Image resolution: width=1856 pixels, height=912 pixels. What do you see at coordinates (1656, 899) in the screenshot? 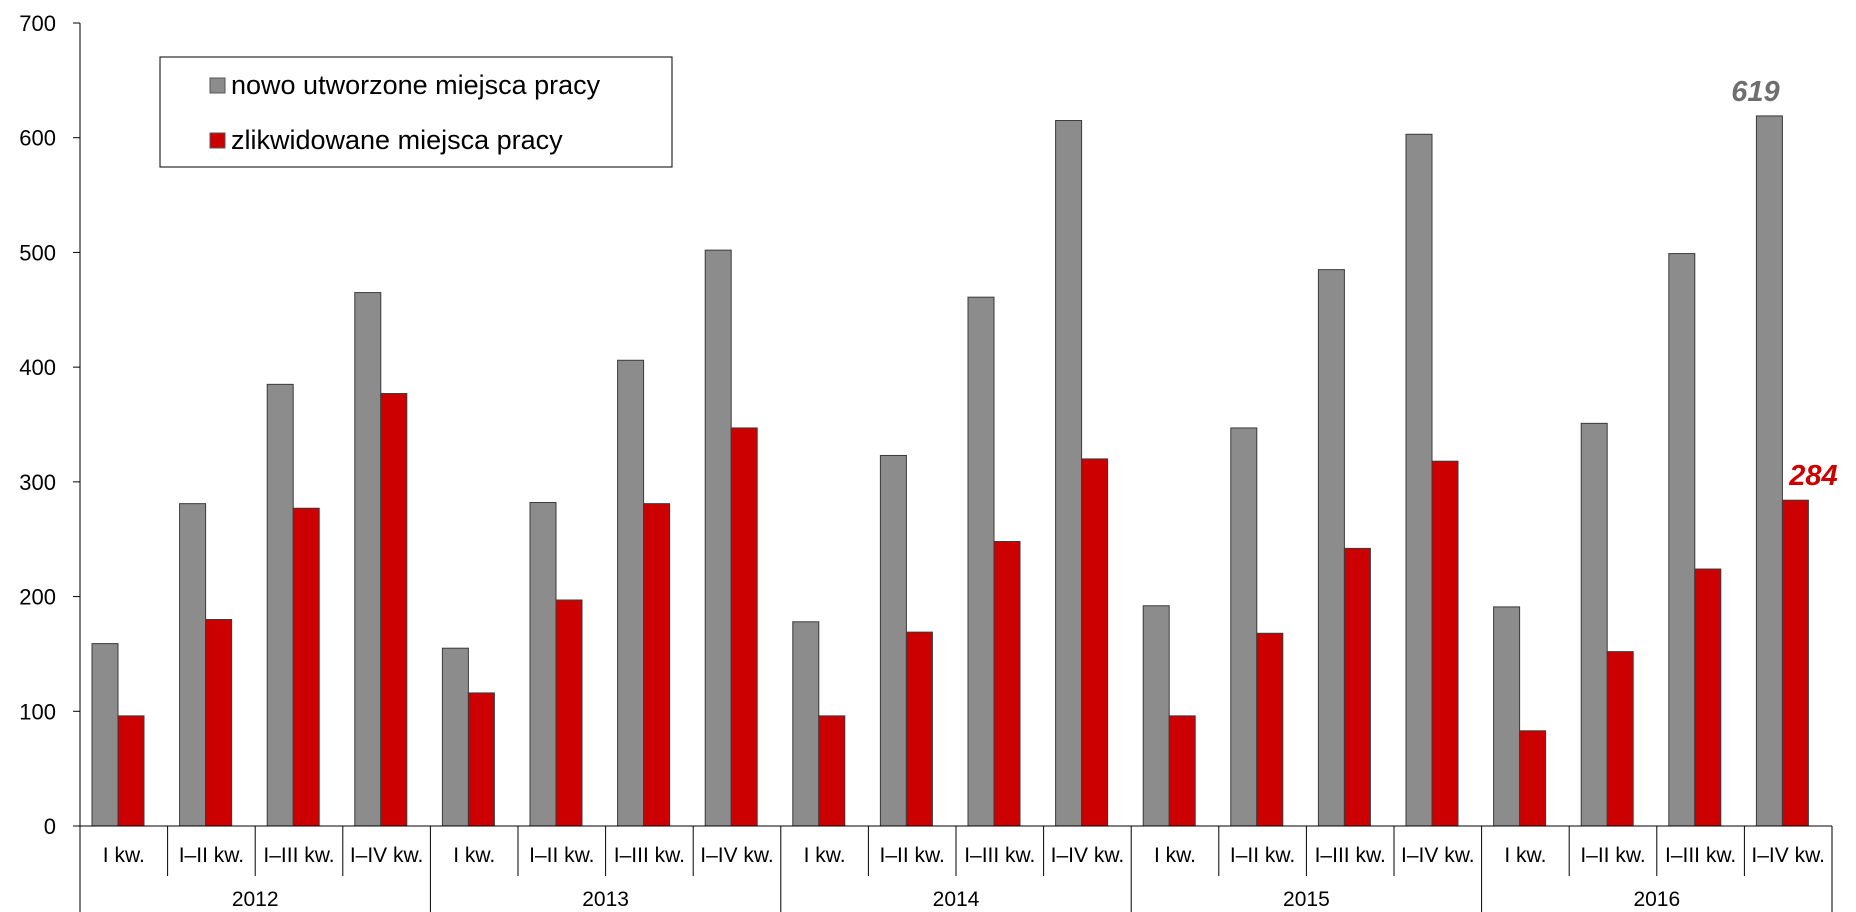
I see `x-group-label: 2016` at bounding box center [1656, 899].